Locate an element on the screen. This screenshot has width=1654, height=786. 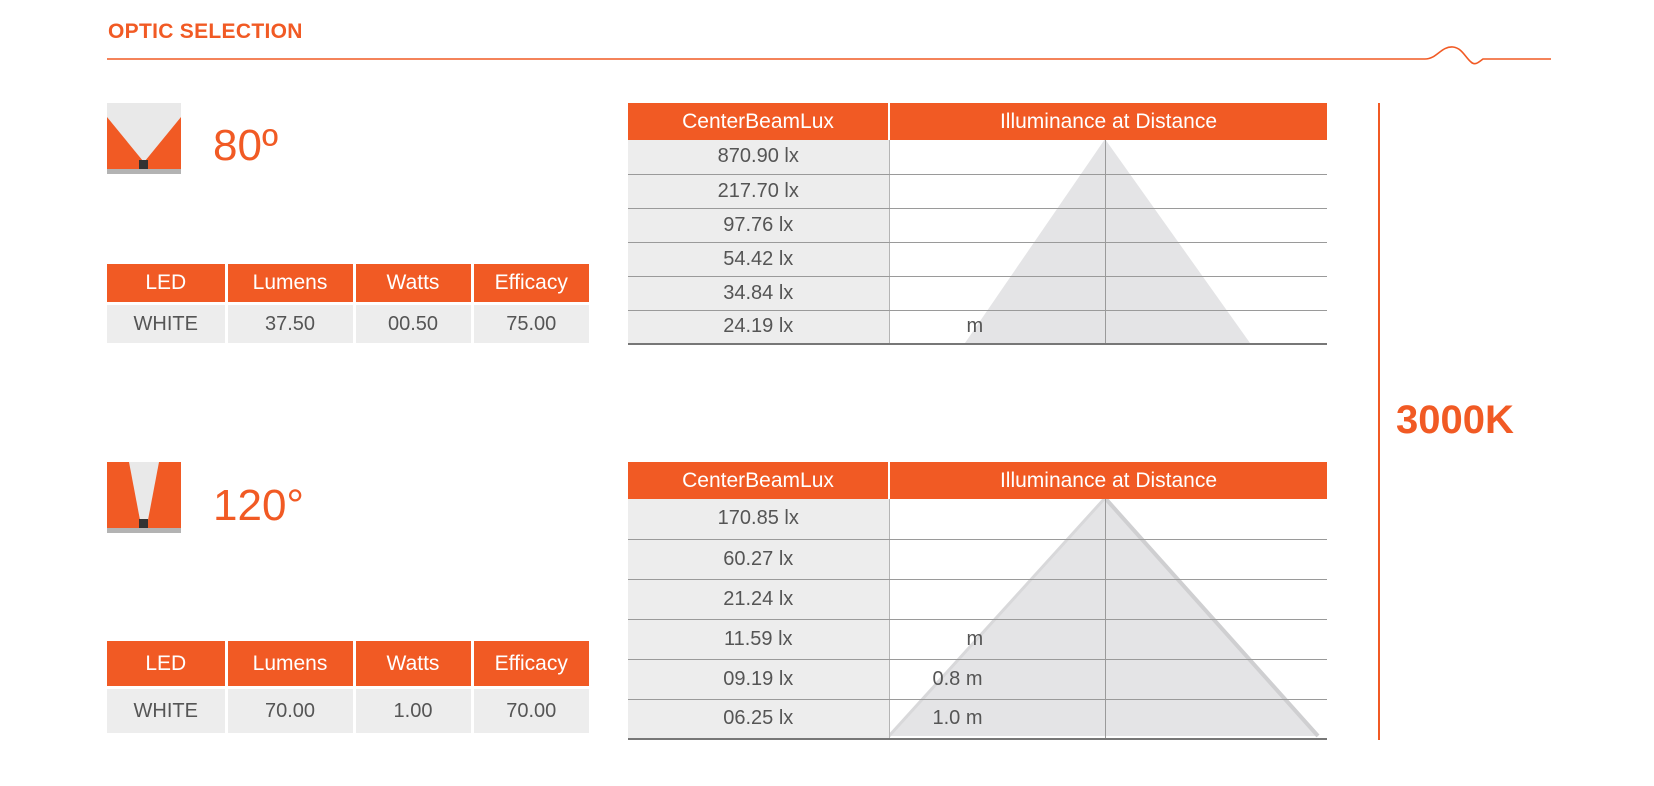
table-row: 11.59 lx m is located at coordinates (977, 639).